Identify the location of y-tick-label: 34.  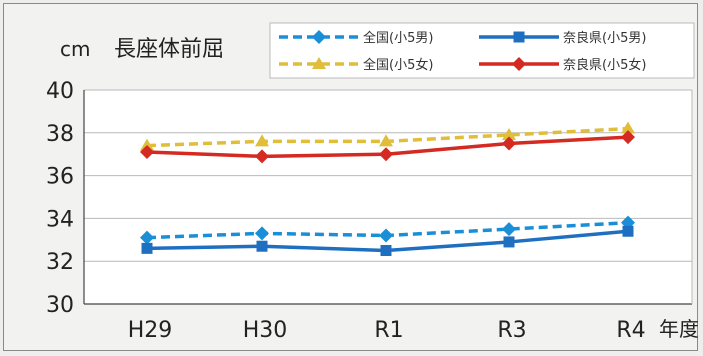
(60, 219).